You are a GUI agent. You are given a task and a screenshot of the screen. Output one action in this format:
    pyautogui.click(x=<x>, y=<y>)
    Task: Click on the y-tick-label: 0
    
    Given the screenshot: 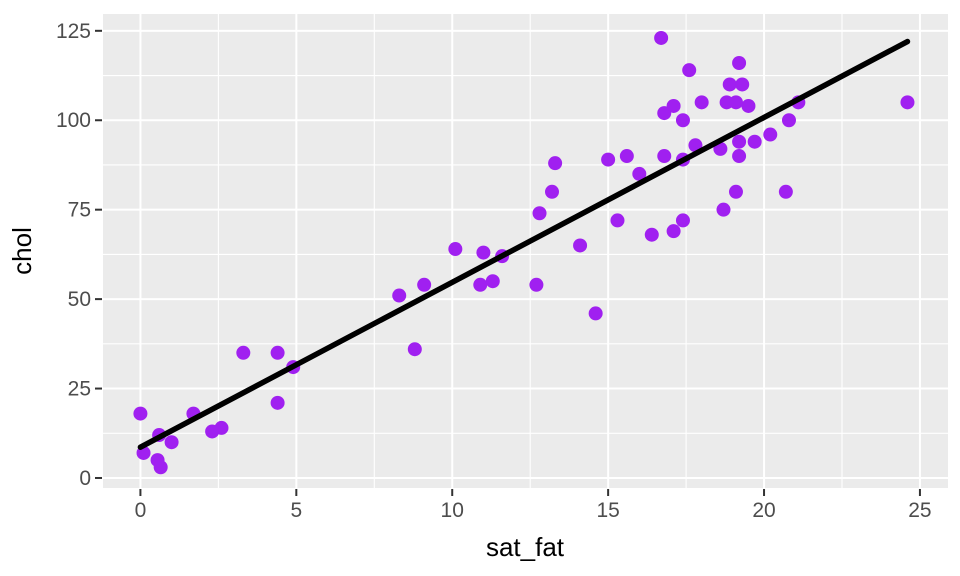 What is the action you would take?
    pyautogui.click(x=85, y=478)
    